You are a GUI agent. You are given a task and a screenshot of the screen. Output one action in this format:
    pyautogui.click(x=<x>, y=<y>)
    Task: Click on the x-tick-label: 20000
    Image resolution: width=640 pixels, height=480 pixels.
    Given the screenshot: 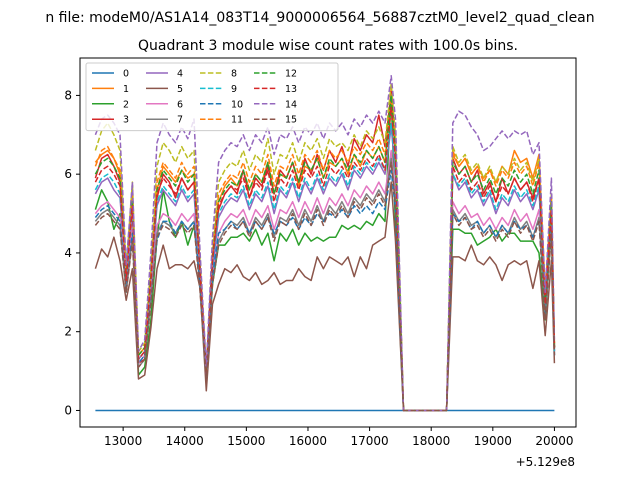 What is the action you would take?
    pyautogui.click(x=554, y=441)
    